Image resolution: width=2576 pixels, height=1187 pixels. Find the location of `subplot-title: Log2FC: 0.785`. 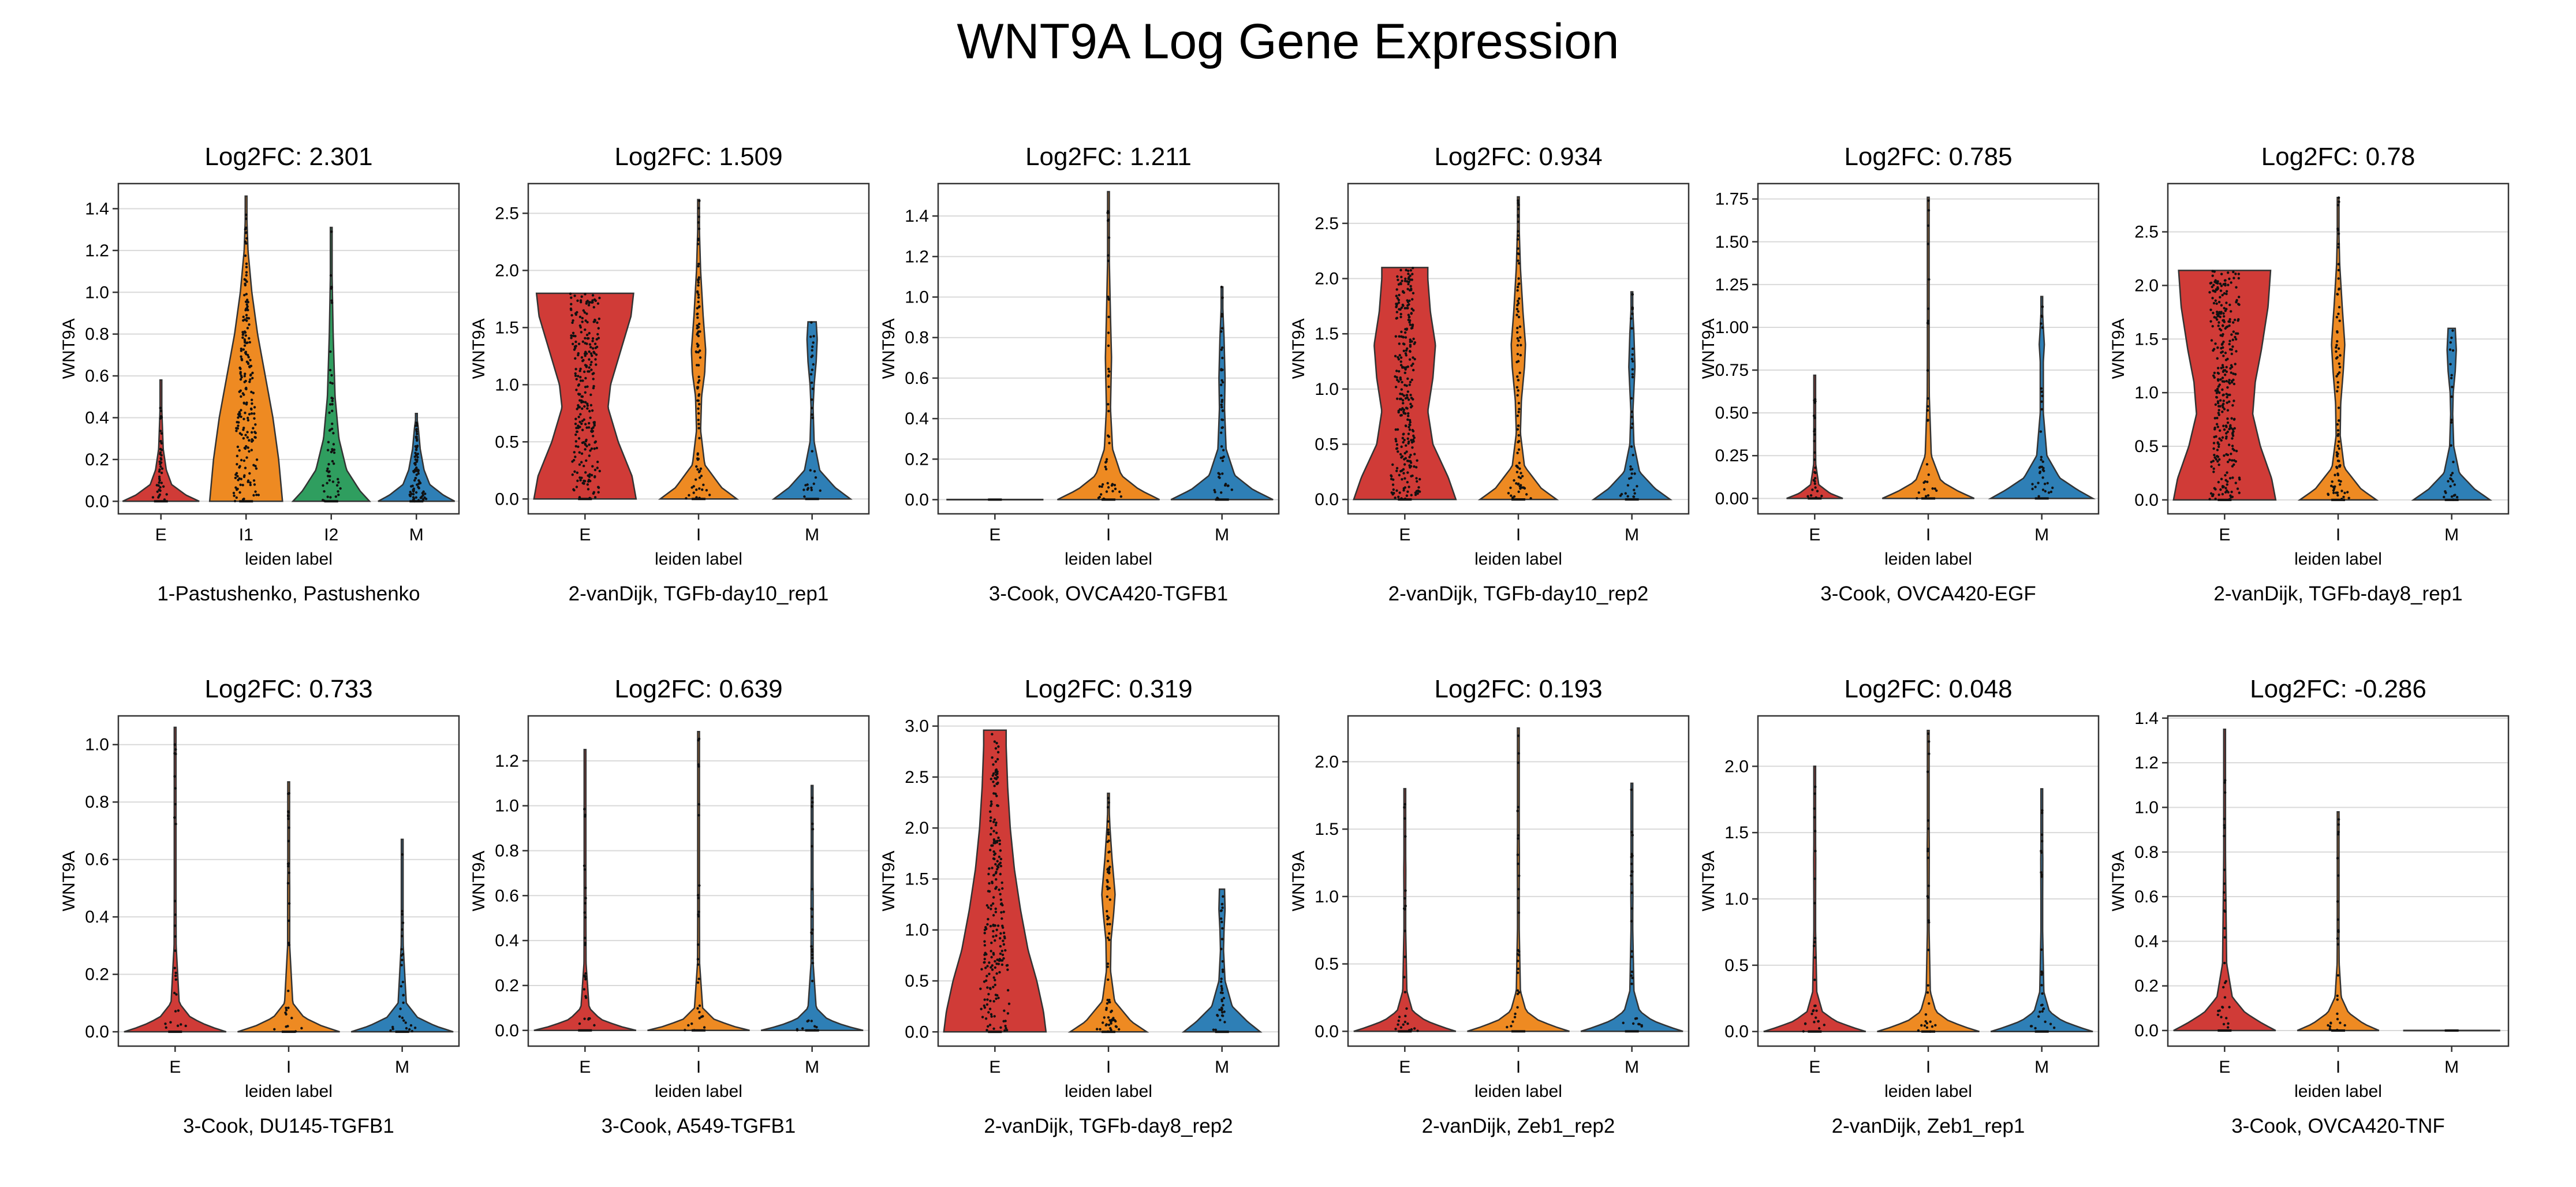

subplot-title: Log2FC: 0.785 is located at coordinates (1928, 157).